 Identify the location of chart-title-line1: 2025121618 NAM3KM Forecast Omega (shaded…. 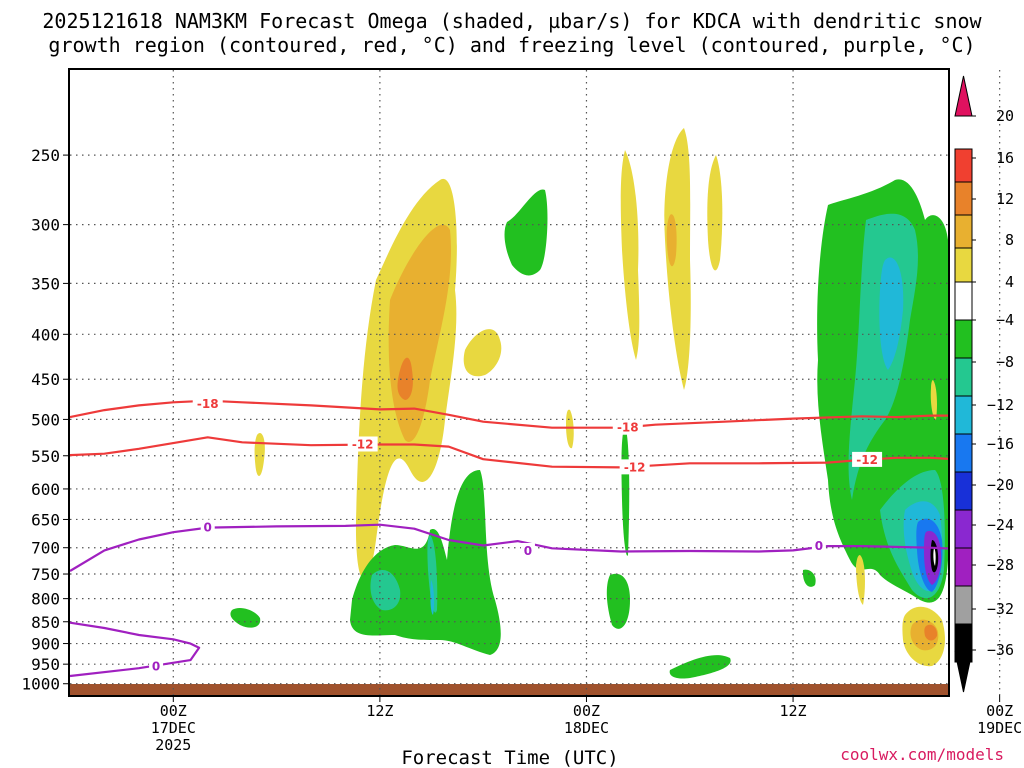
(512, 21).